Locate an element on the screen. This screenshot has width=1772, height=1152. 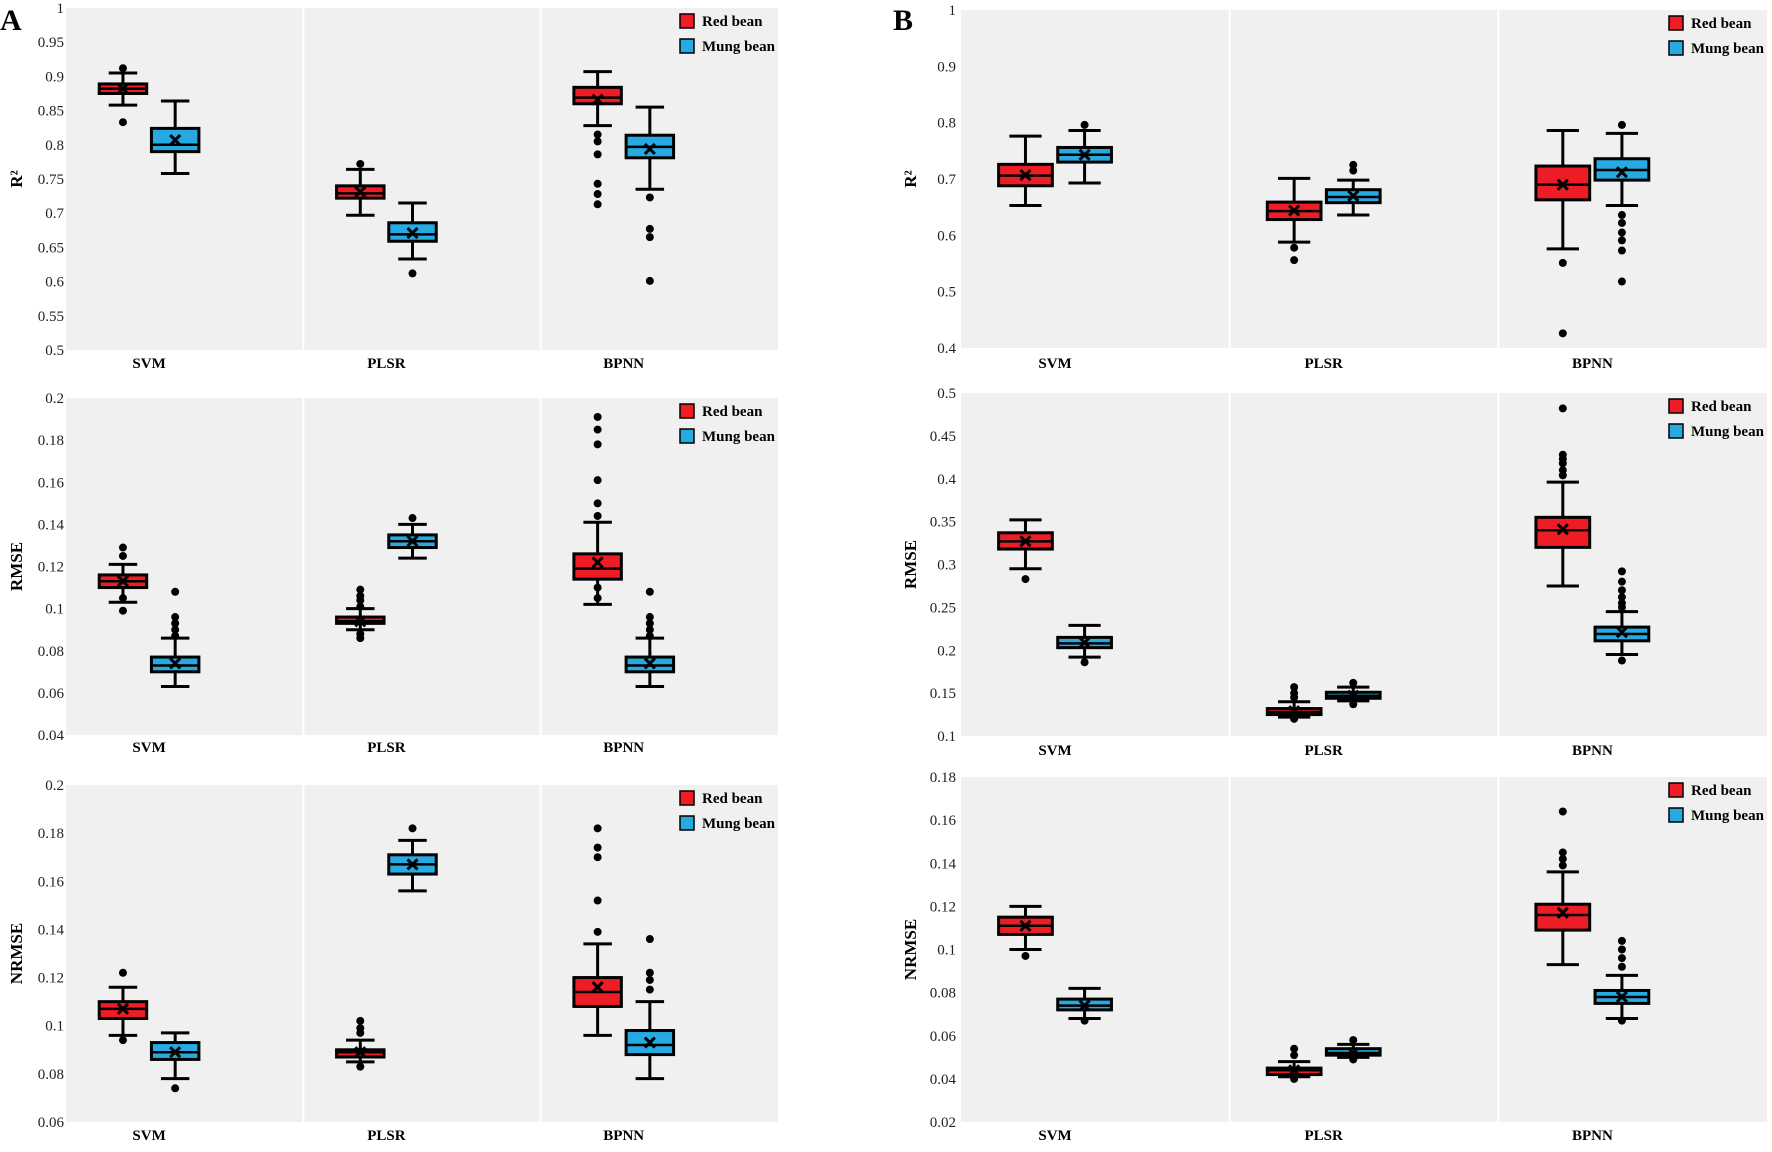
y-axis-label: RMSE is located at coordinates (910, 564).